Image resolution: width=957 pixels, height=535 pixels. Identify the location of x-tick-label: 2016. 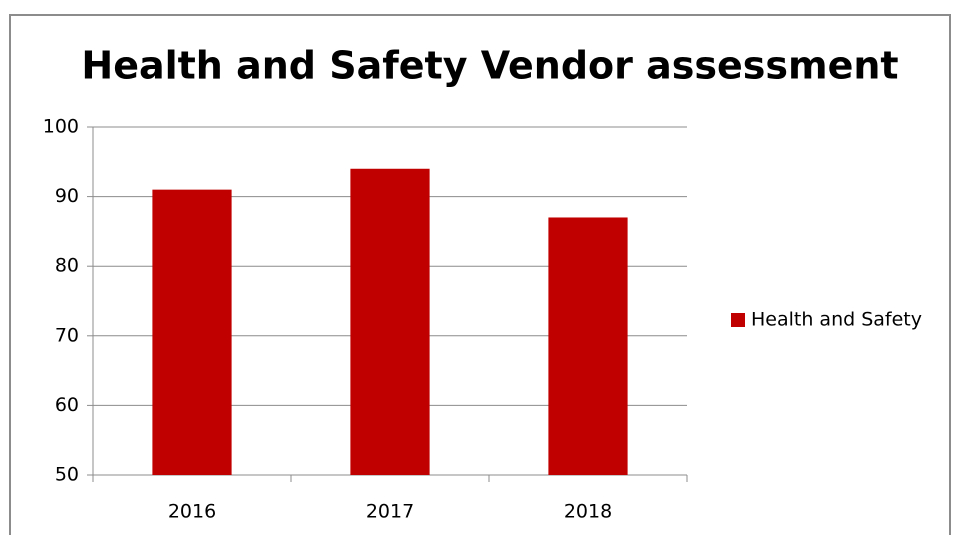
(192, 512).